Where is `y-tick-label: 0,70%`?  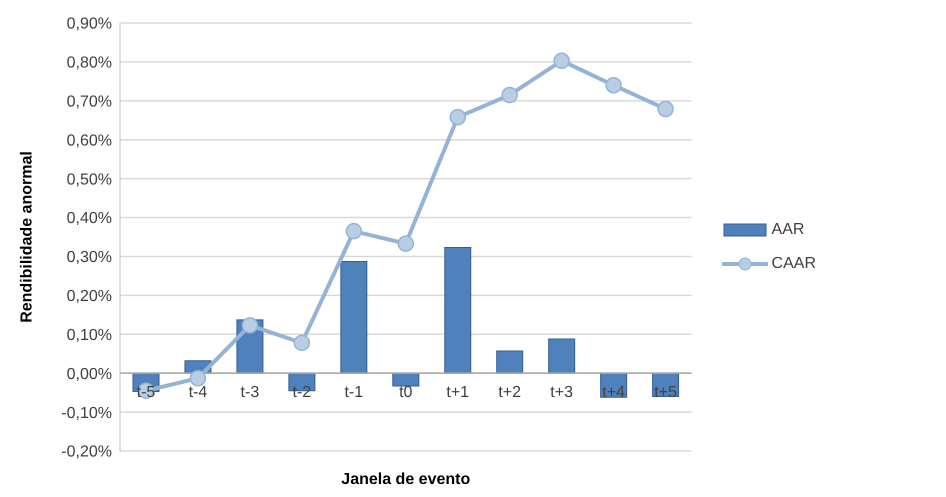 y-tick-label: 0,70% is located at coordinates (89, 102).